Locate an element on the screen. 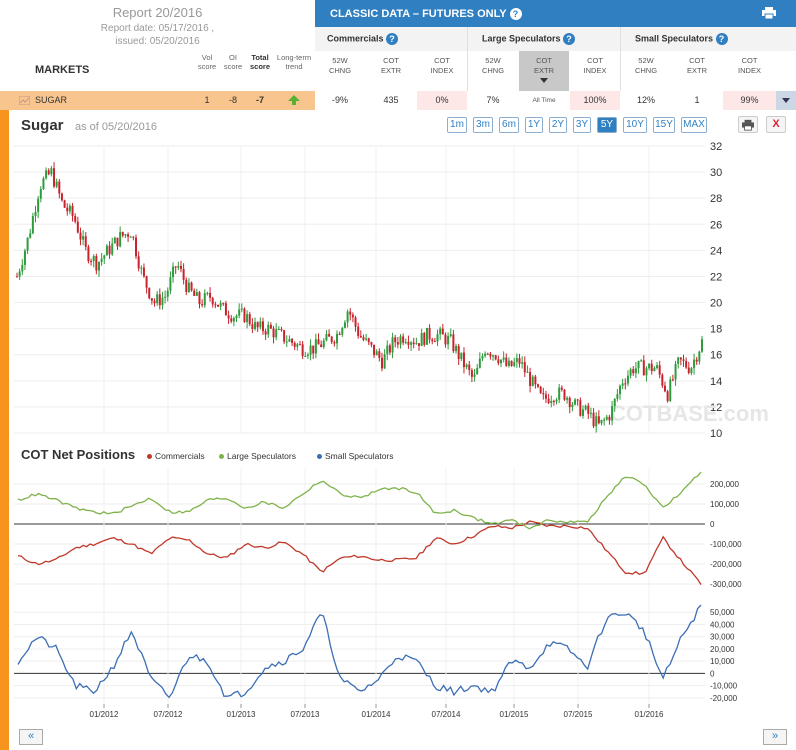 Image resolution: width=796 pixels, height=750 pixels. scroll-right-button: » is located at coordinates (775, 737).